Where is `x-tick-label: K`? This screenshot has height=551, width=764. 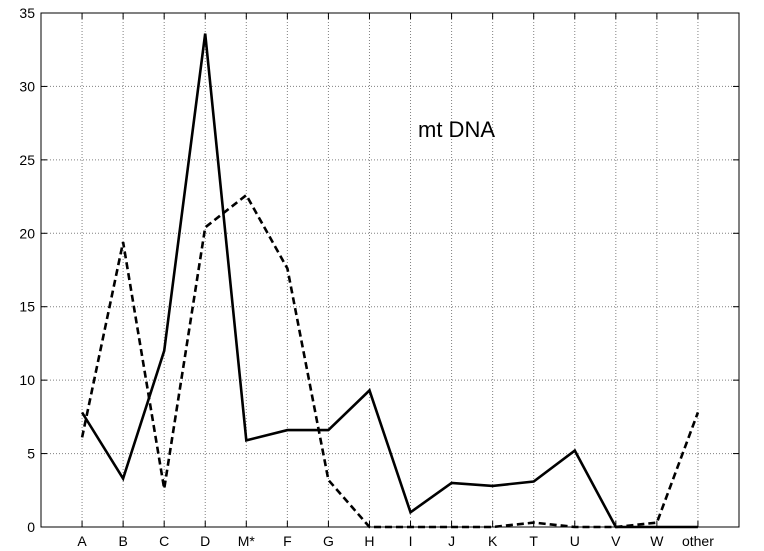 x-tick-label: K is located at coordinates (493, 541).